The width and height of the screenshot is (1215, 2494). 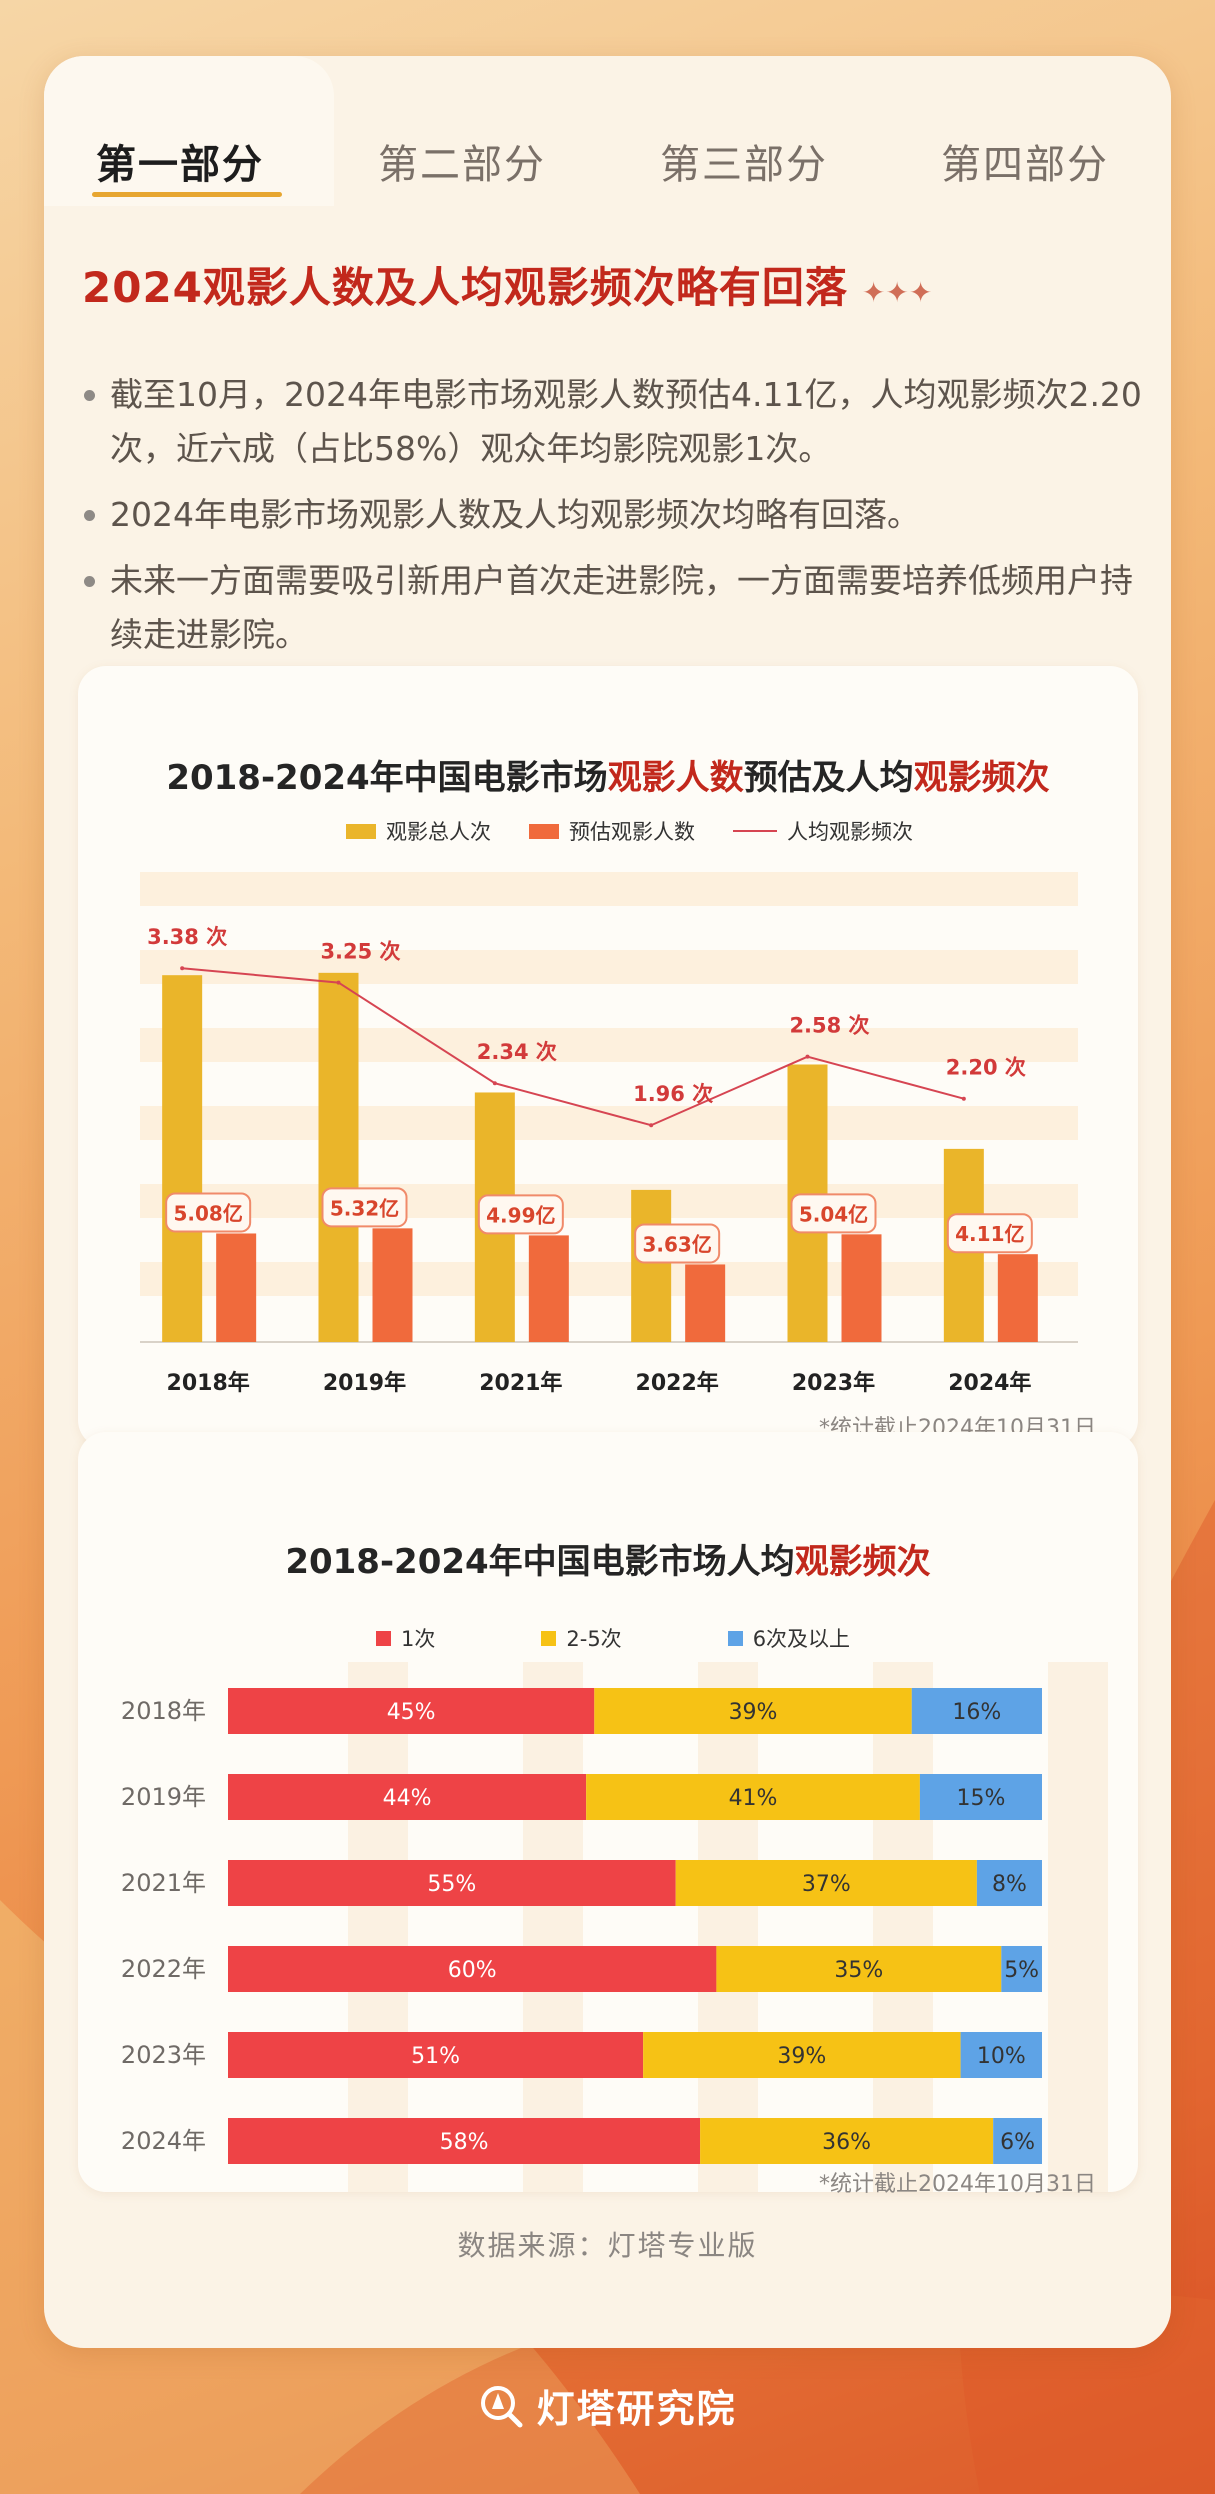 I want to click on data-label-frequency: 2.34 次, so click(x=517, y=1052).